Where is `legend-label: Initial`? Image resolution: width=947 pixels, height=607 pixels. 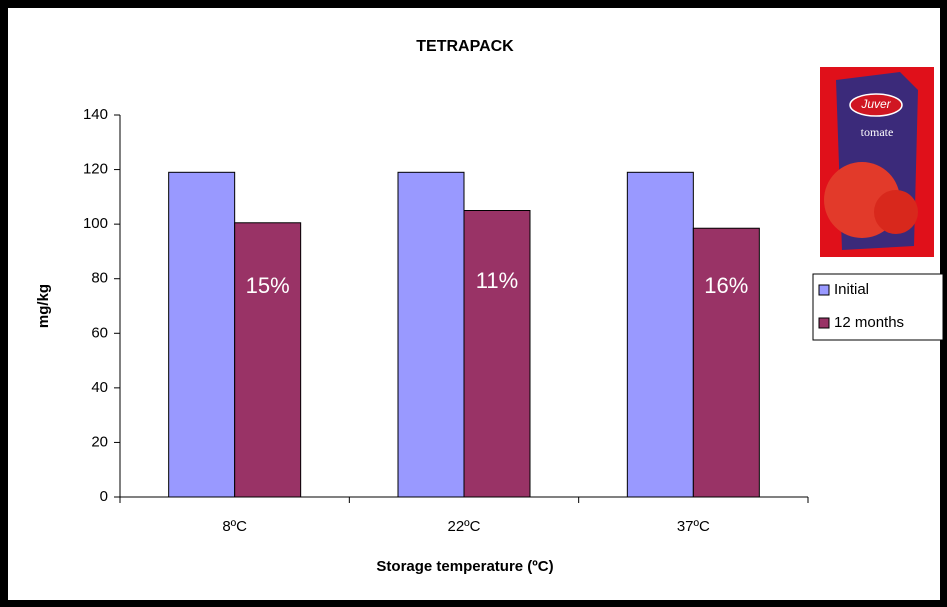 legend-label: Initial is located at coordinates (851, 289).